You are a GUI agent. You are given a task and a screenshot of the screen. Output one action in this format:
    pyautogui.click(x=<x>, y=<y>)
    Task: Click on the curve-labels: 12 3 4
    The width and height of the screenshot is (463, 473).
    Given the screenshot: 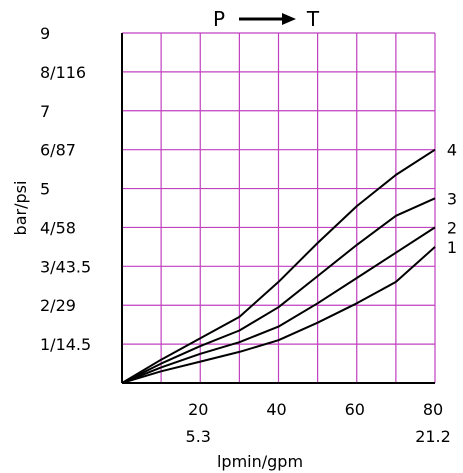 What is the action you would take?
    pyautogui.click(x=452, y=199)
    